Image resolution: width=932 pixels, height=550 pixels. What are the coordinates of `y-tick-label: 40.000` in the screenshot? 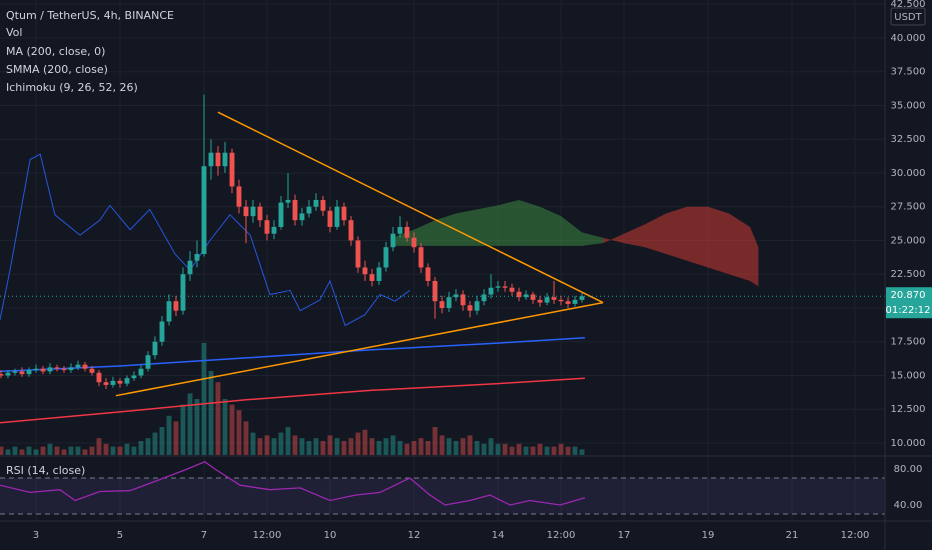 It's located at (908, 38).